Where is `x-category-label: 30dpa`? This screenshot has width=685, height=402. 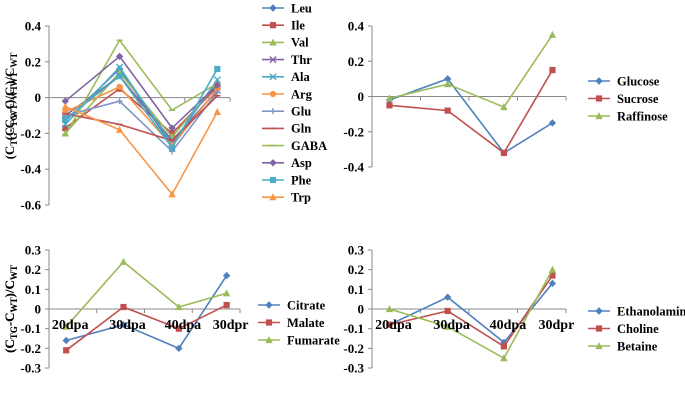
x-category-label: 30dpa is located at coordinates (127, 325).